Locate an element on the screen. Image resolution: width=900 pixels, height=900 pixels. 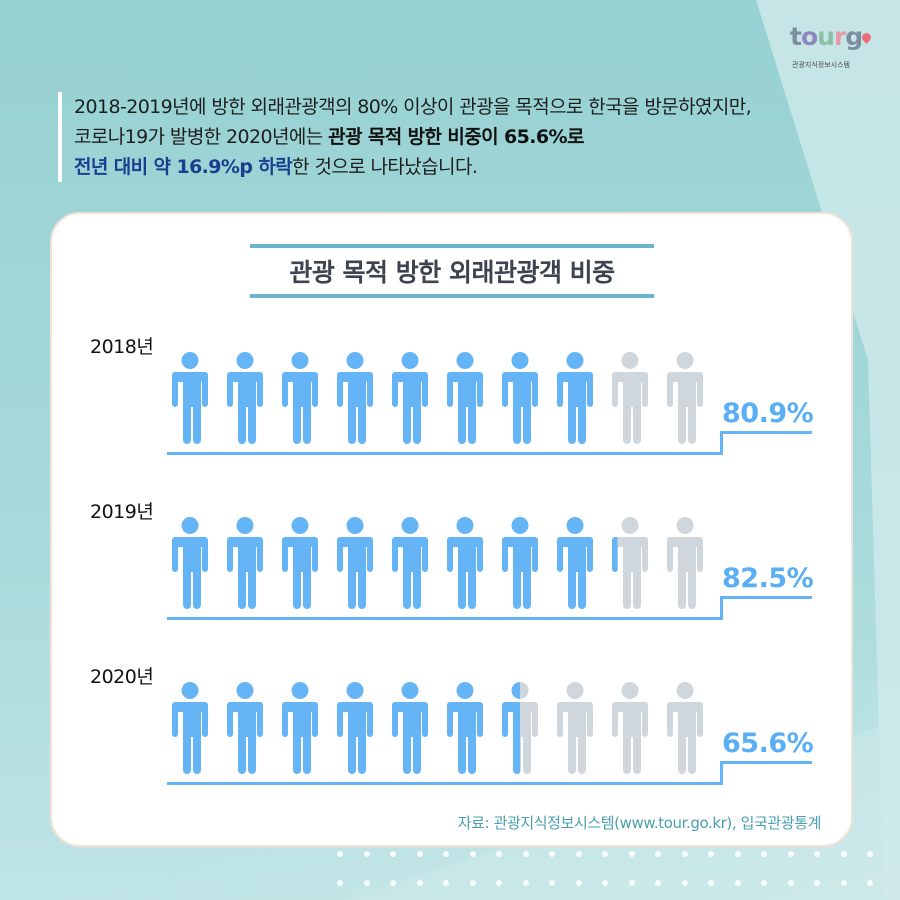
chart-row-2018: 2018년 80.9% is located at coordinates (453, 402).